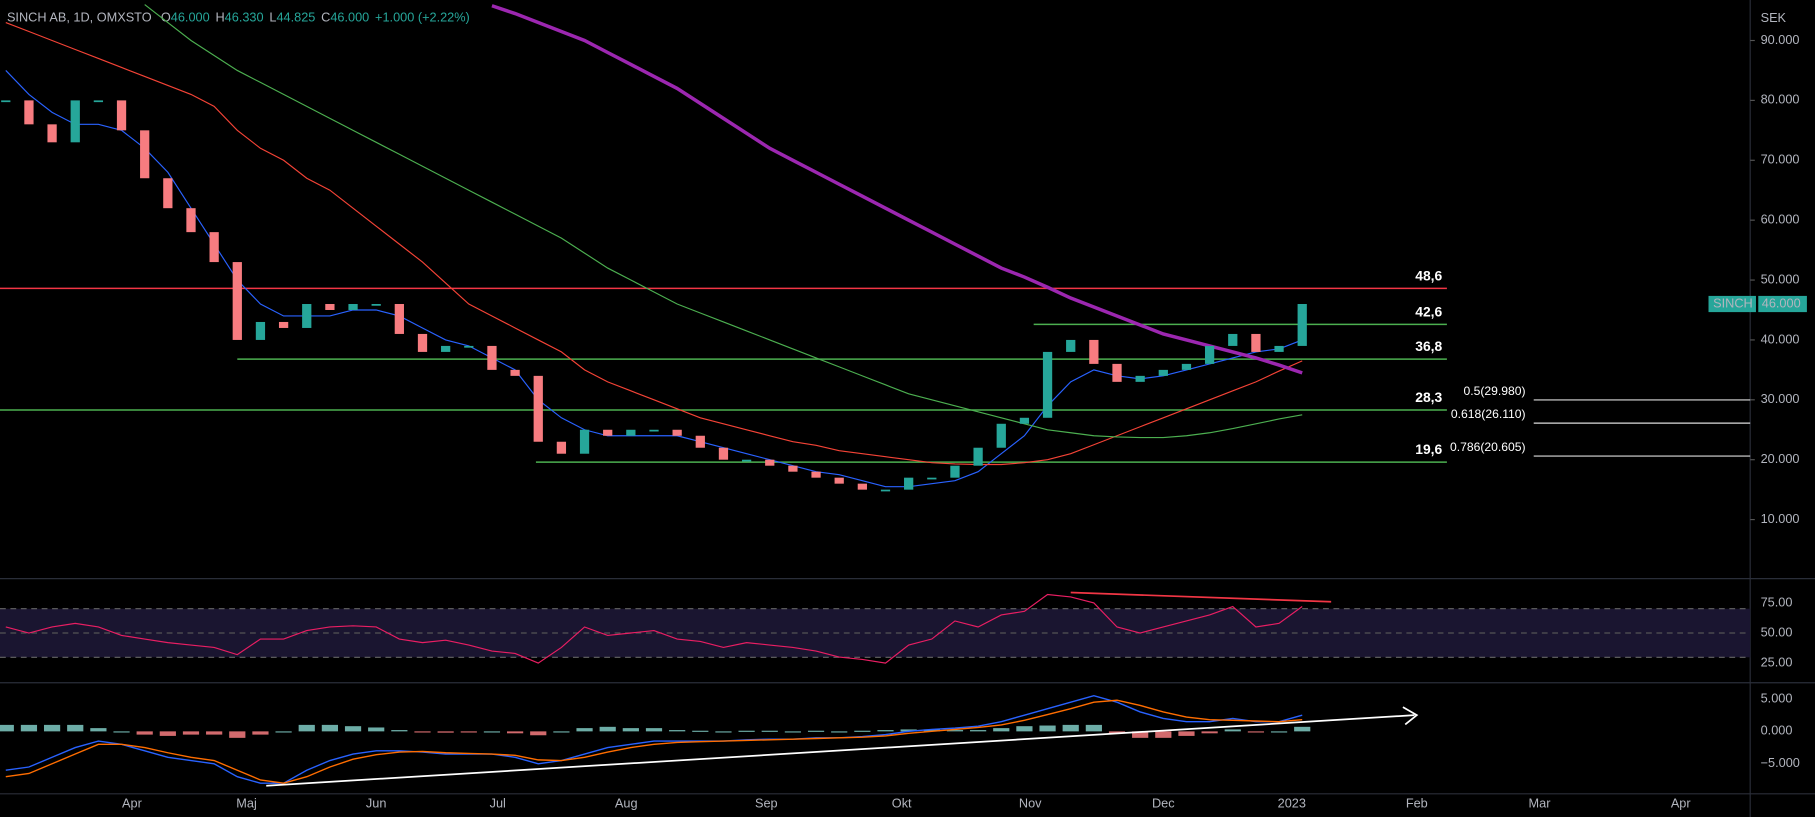  Describe the element at coordinates (1495, 391) in the screenshot. I see `fib-label: 0.5(29.980)` at that location.